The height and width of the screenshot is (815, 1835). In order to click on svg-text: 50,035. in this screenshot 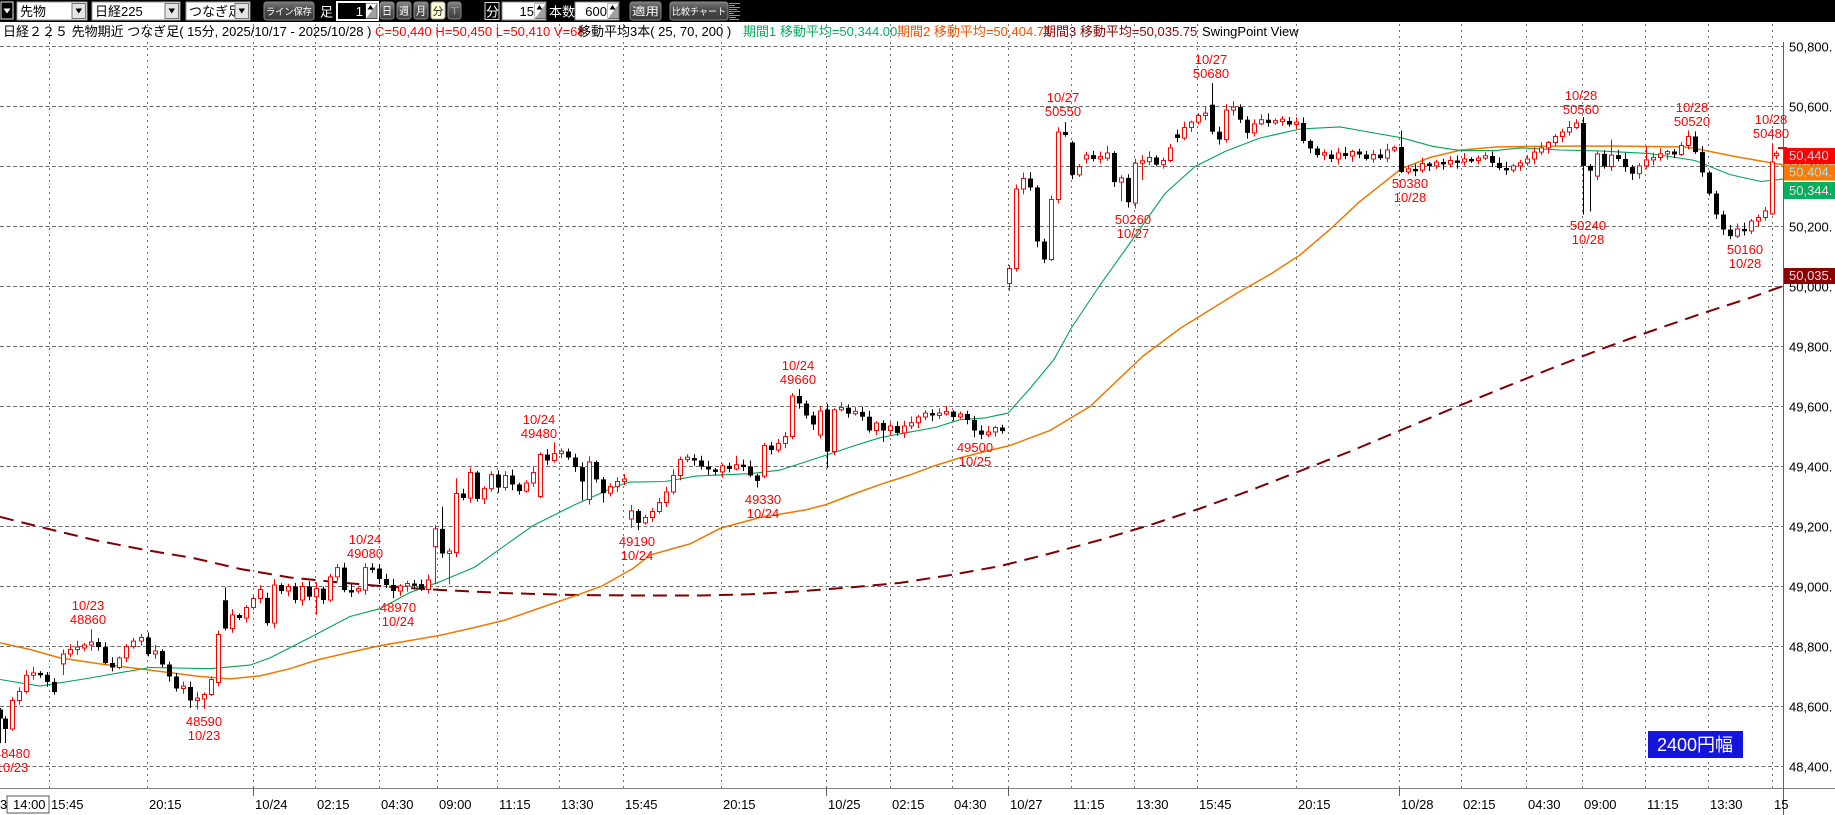, I will do `click(1810, 275)`.